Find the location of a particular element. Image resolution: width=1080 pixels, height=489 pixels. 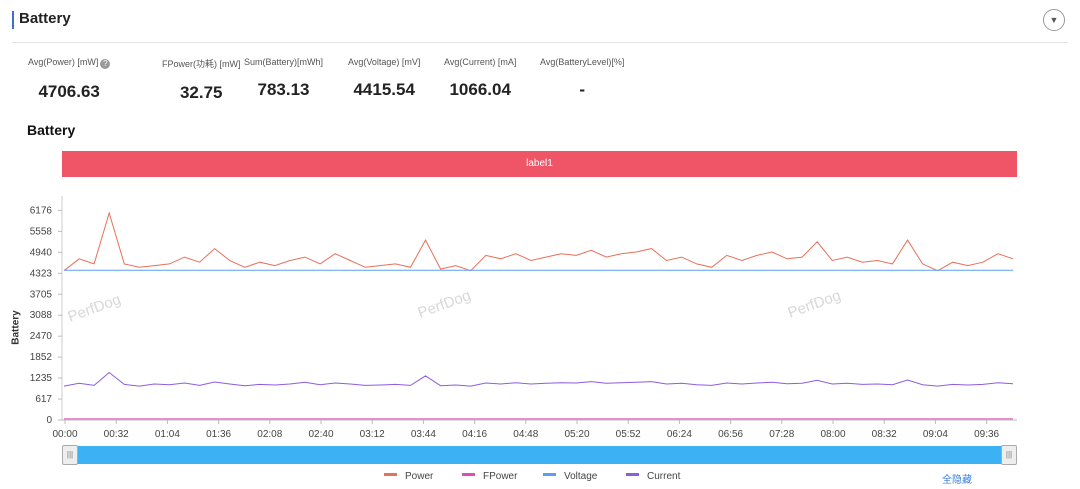

panel-title: Battery is located at coordinates (45, 18).